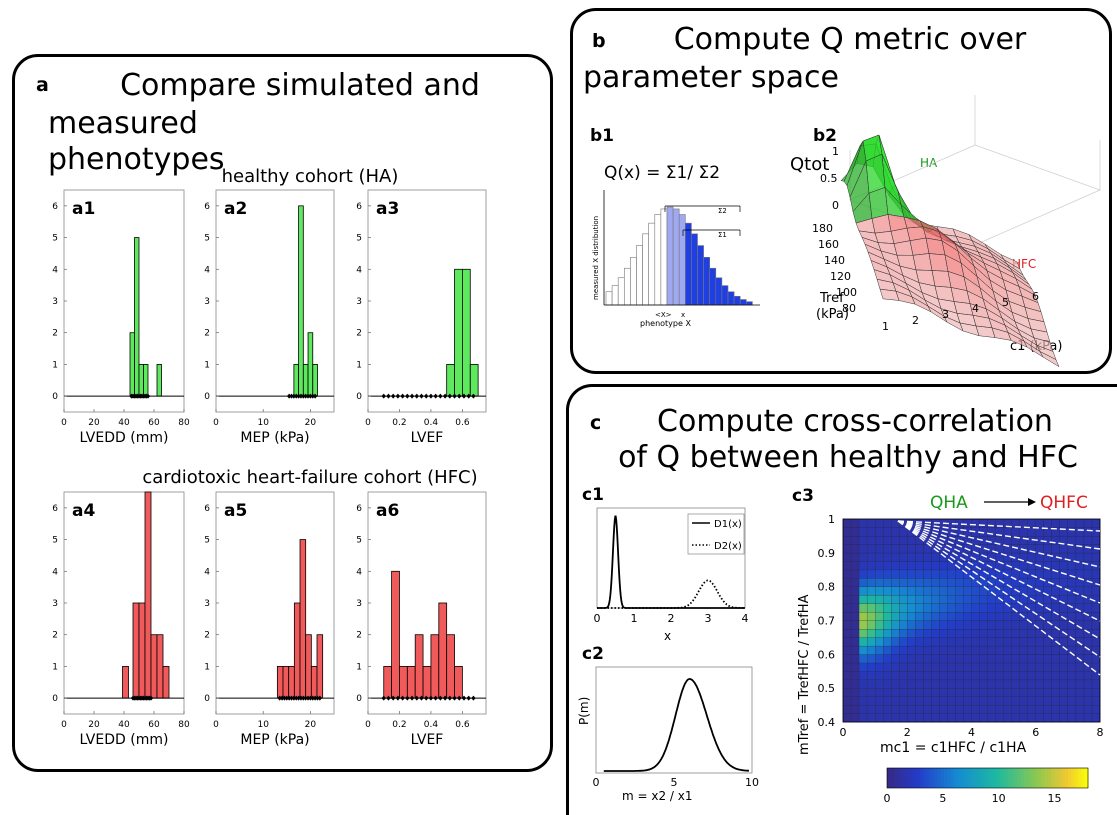 This screenshot has width=1117, height=815. Describe the element at coordinates (971, 732) in the screenshot. I see `c3-x-tick-label: 4` at that location.